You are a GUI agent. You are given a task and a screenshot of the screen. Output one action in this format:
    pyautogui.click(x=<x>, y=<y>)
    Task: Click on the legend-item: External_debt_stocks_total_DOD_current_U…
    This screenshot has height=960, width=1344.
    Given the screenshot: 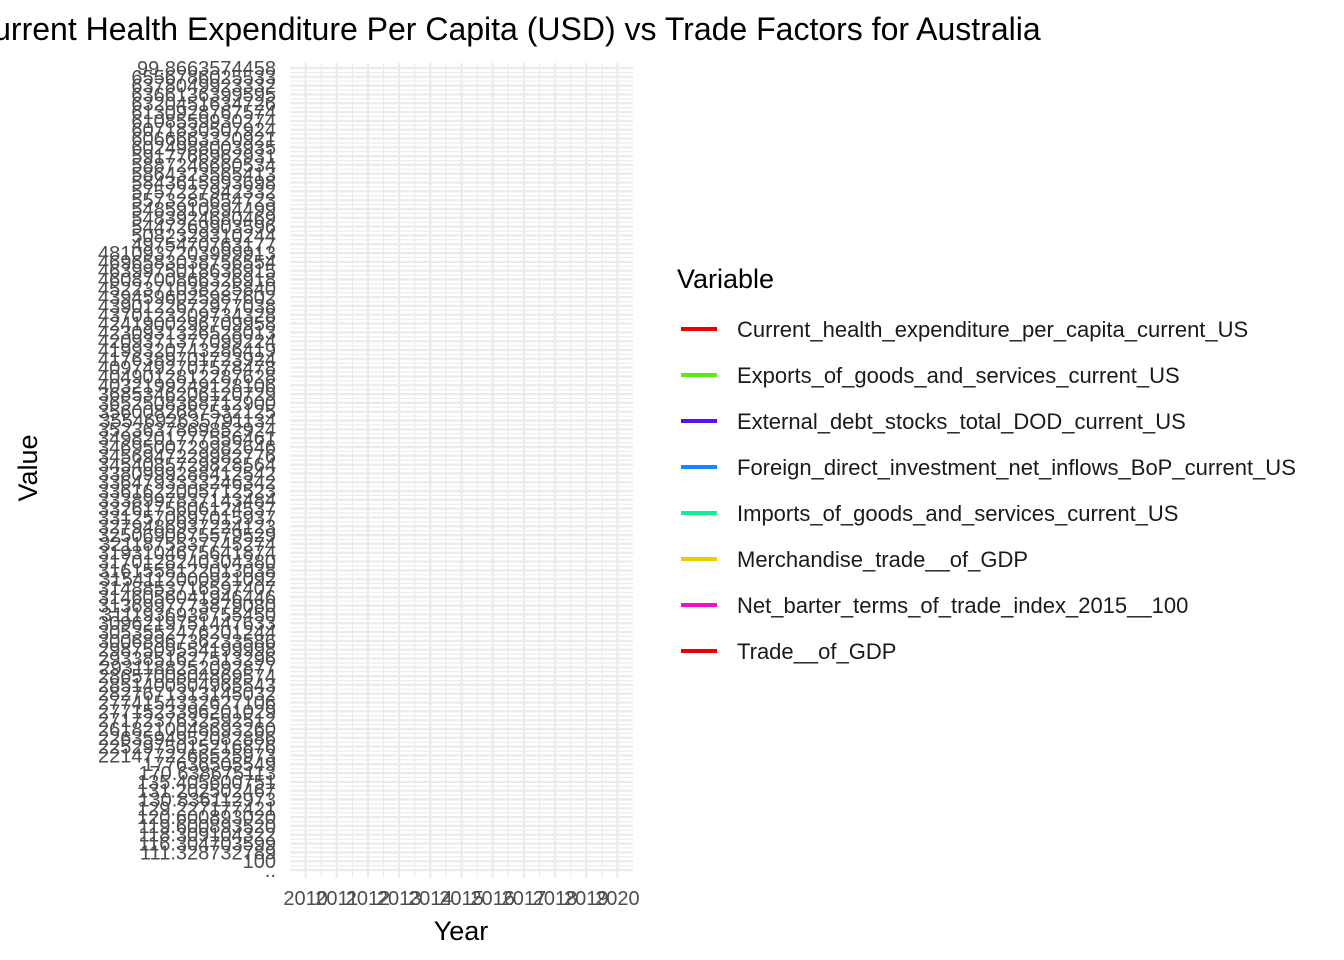 What is the action you would take?
    pyautogui.click(x=933, y=421)
    